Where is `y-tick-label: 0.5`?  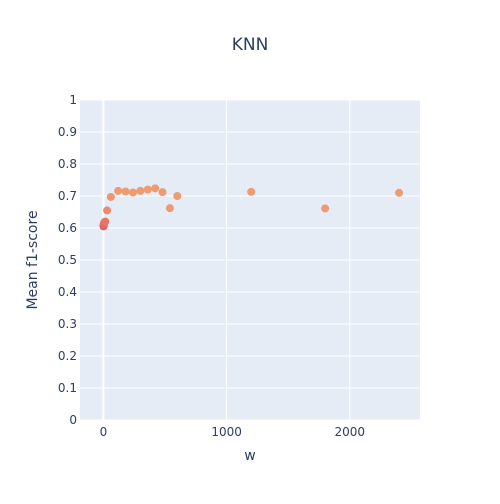
y-tick-label: 0.5 is located at coordinates (67, 260).